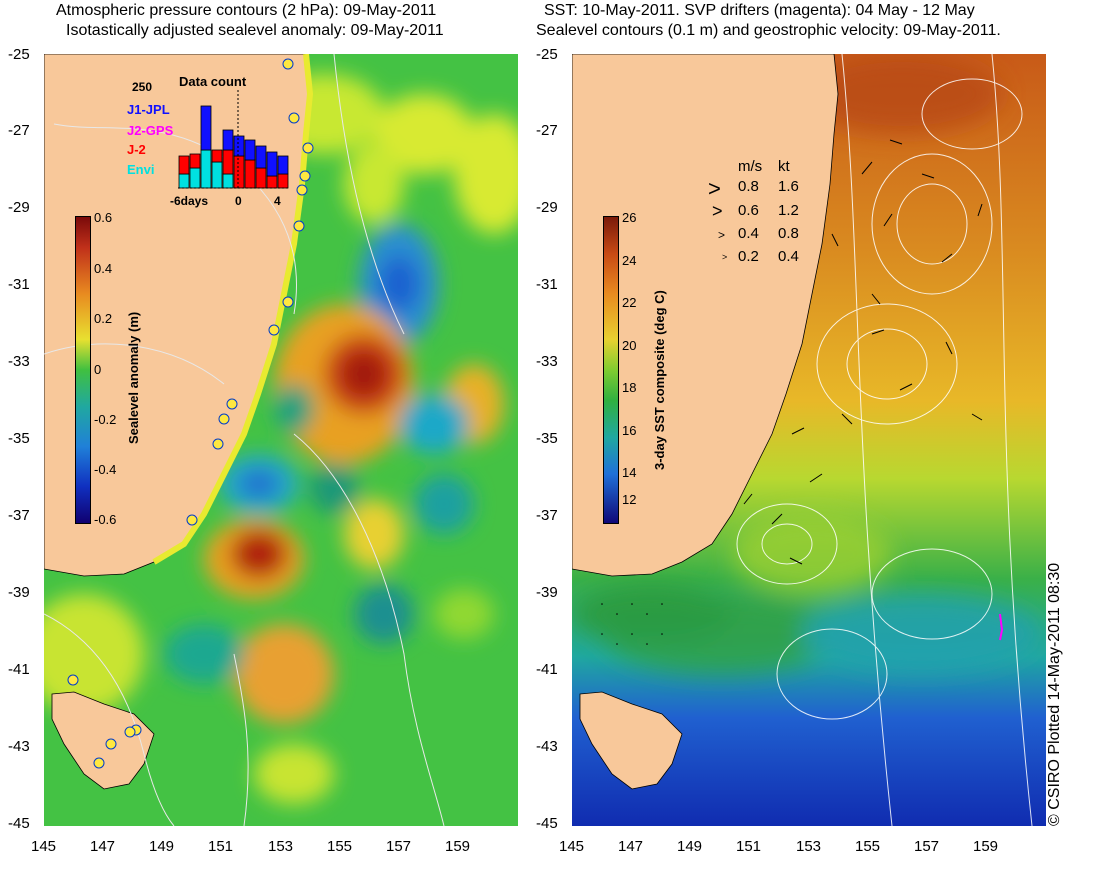  What do you see at coordinates (784, 166) in the screenshot?
I see `legend-header-kt: kt` at bounding box center [784, 166].